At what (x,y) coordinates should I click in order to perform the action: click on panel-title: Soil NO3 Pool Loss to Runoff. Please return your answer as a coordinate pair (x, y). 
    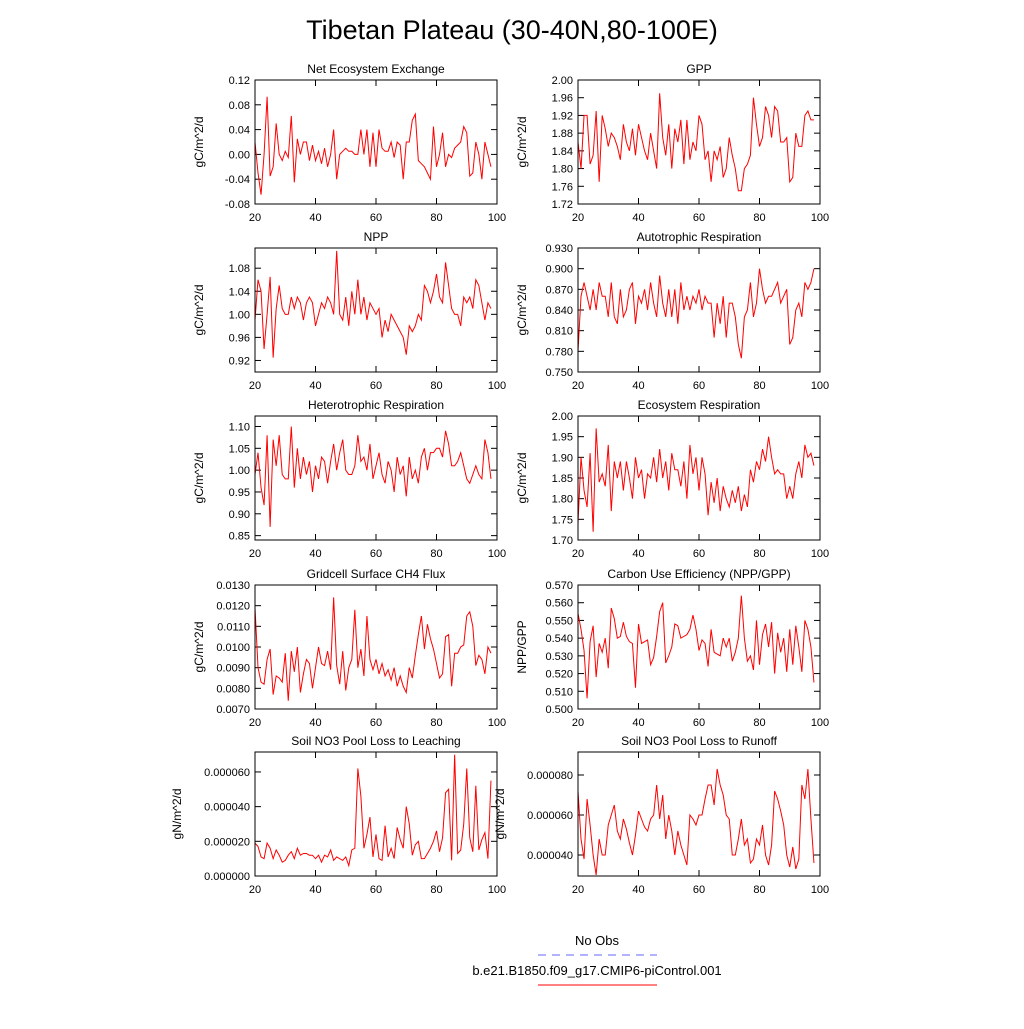
    Looking at the image, I should click on (699, 741).